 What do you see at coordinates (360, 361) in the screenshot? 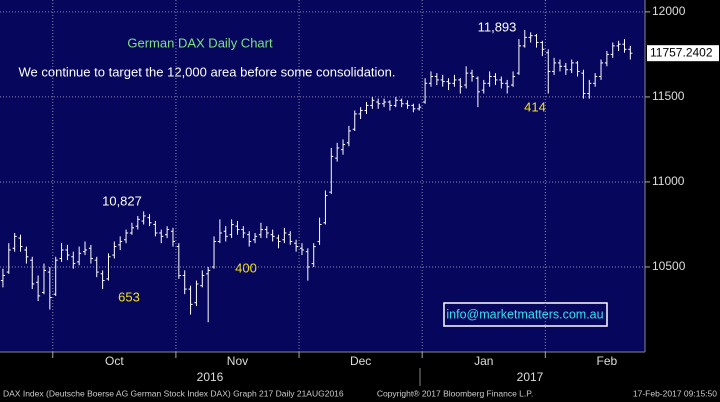
I see `x-tick-label: Dec` at bounding box center [360, 361].